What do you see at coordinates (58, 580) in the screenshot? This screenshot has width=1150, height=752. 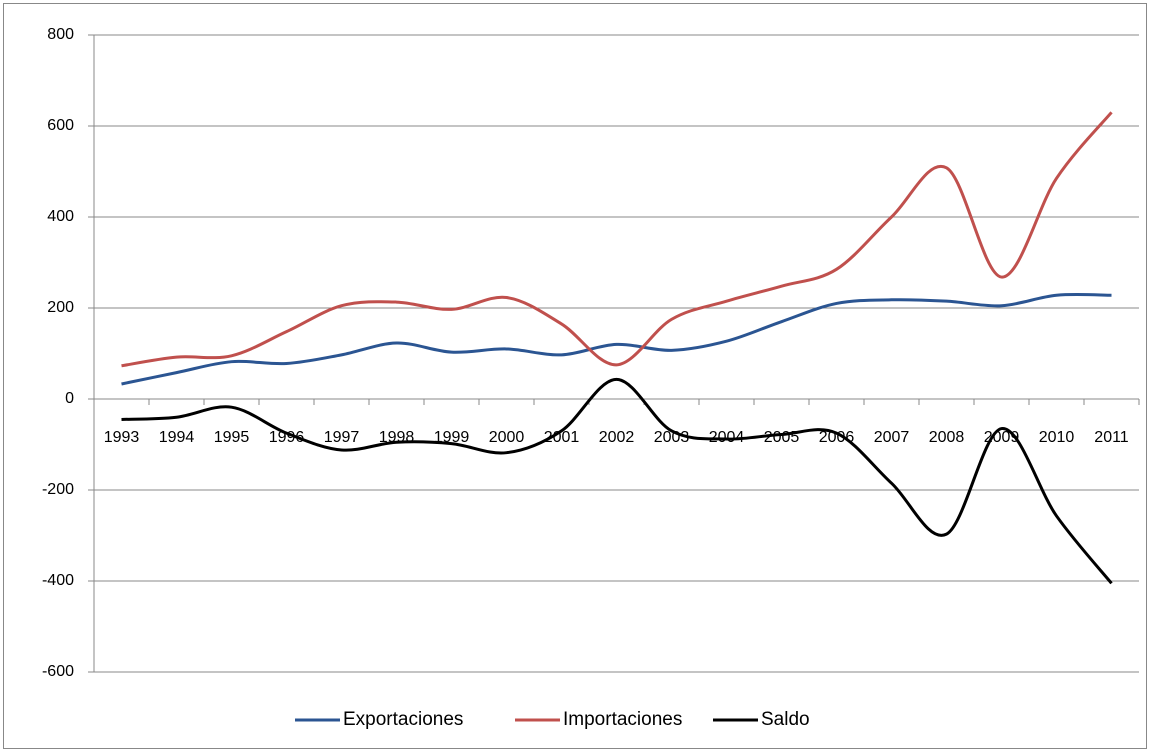 I see `y-tick-label: -400` at bounding box center [58, 580].